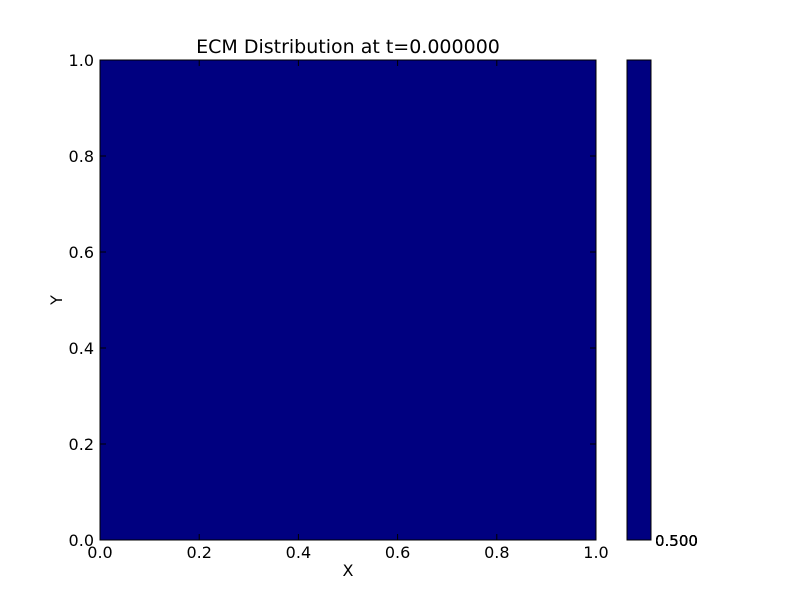 The height and width of the screenshot is (604, 800). Describe the element at coordinates (81, 252) in the screenshot. I see `y-tick-label: 0.6` at that location.